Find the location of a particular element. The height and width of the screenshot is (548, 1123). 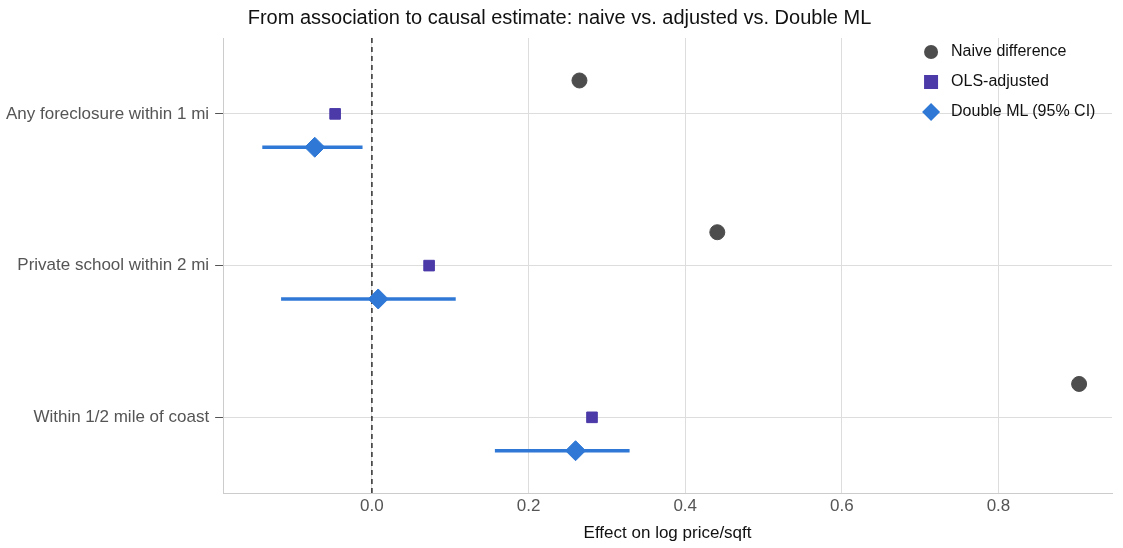

x-tick-label: 0.0 is located at coordinates (372, 506).